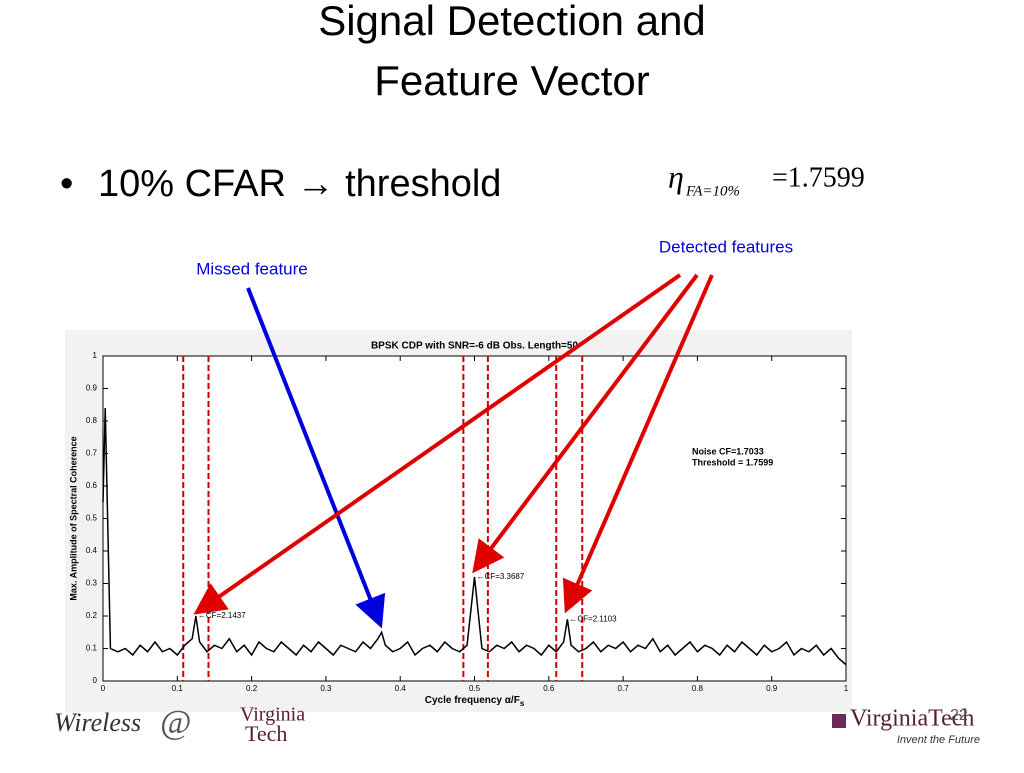 The height and width of the screenshot is (773, 1024). I want to click on missed-arrow, so click(316, 458).